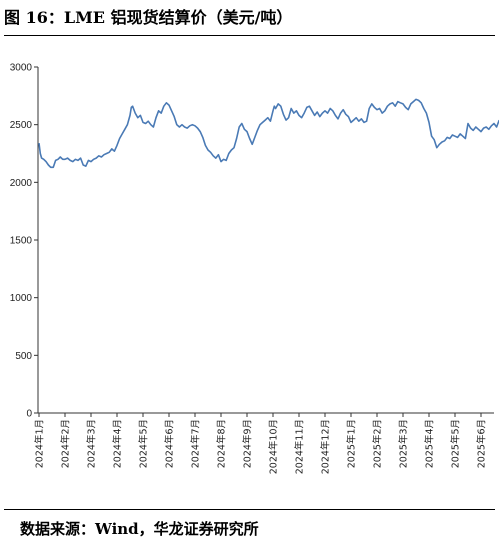 Image resolution: width=499 pixels, height=548 pixels. What do you see at coordinates (66, 443) in the screenshot?
I see `x-tick-label: 2024年2月` at bounding box center [66, 443].